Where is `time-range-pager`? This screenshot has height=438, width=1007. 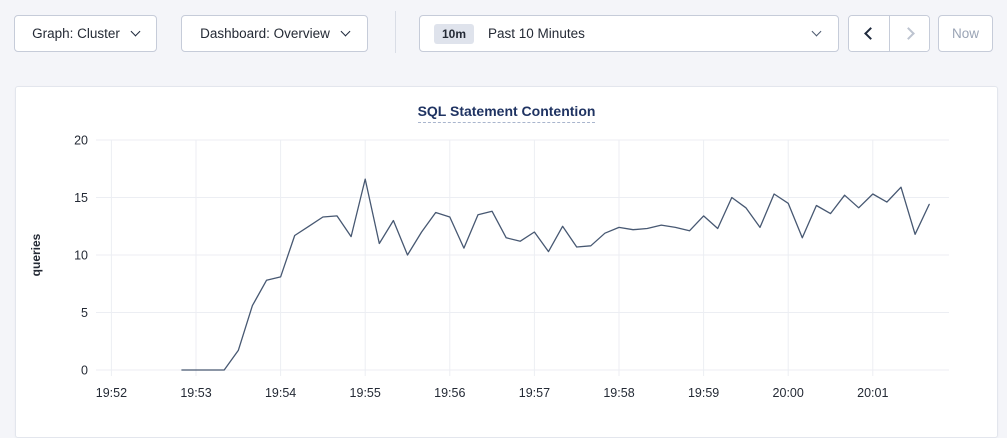
time-range-pager is located at coordinates (889, 33).